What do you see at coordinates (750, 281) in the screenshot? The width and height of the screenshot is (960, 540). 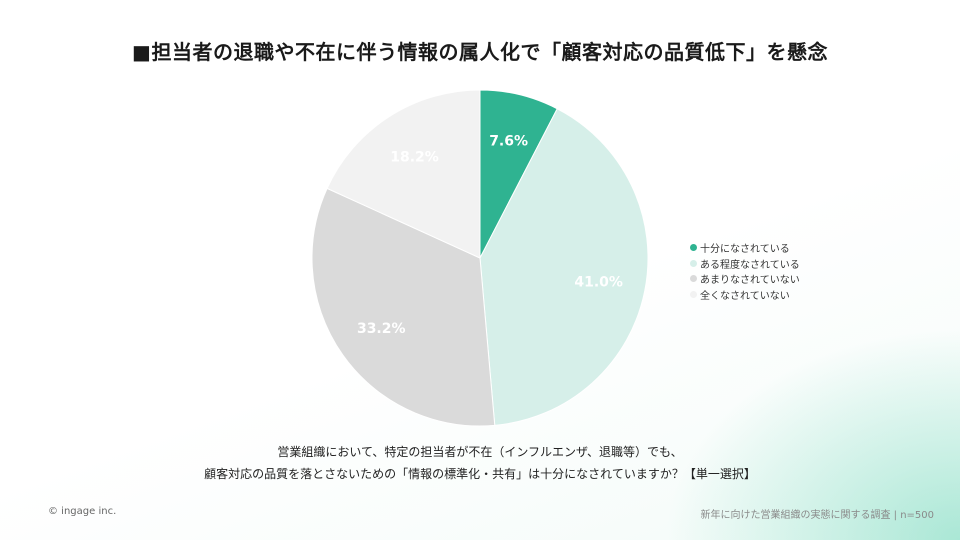 I see `legend-label: あまりなされていない` at bounding box center [750, 281].